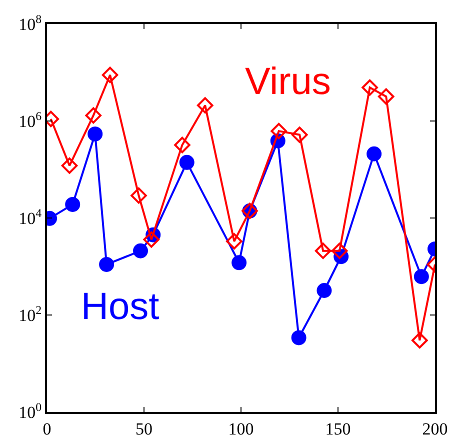 This screenshot has height=438, width=449. Describe the element at coordinates (30, 411) in the screenshot. I see `y-tick-label: 10$^{0}$` at that location.